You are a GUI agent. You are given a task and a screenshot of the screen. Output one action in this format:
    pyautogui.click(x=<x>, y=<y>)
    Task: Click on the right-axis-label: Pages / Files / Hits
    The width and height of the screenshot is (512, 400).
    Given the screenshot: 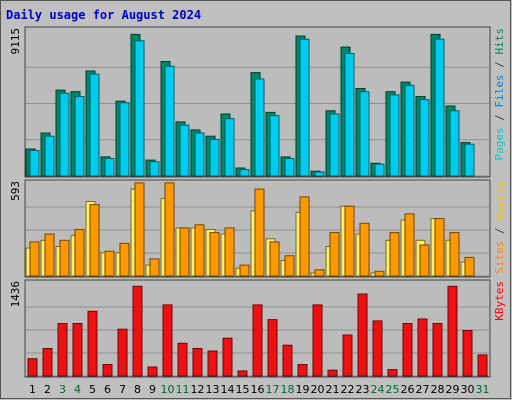 What is the action you would take?
    pyautogui.click(x=499, y=94)
    